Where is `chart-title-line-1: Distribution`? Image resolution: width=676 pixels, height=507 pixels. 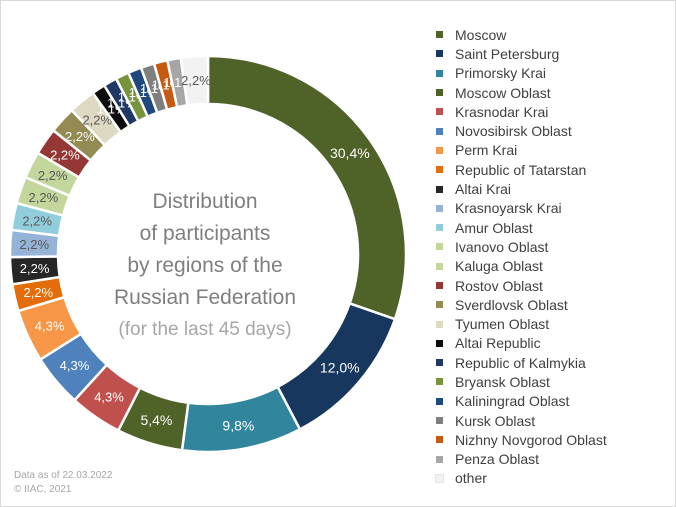
chart-title-line-1: Distribution is located at coordinates (205, 201).